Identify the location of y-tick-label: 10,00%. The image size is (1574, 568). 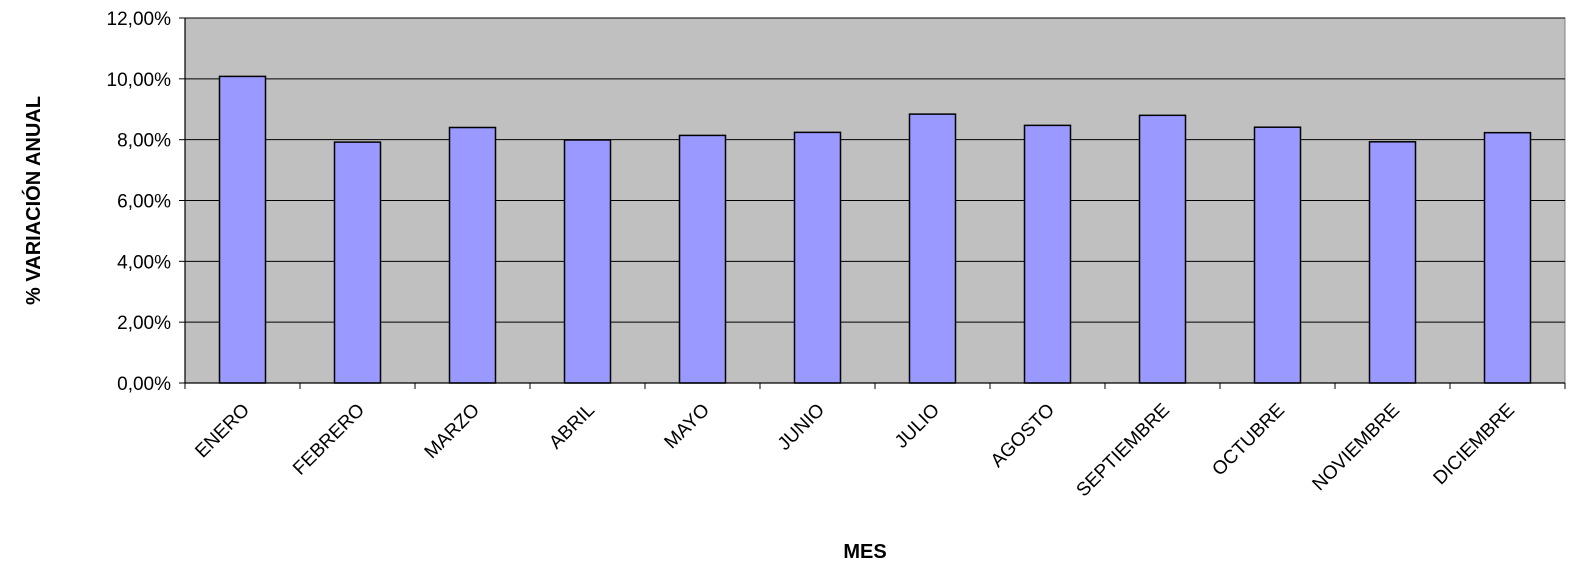
(139, 80).